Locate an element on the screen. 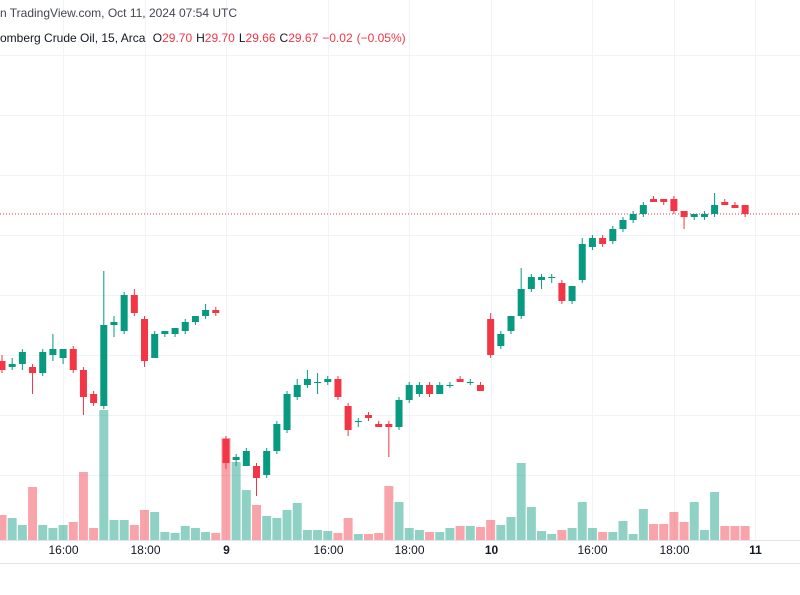  x-tick-label: 16:00 is located at coordinates (328, 550).